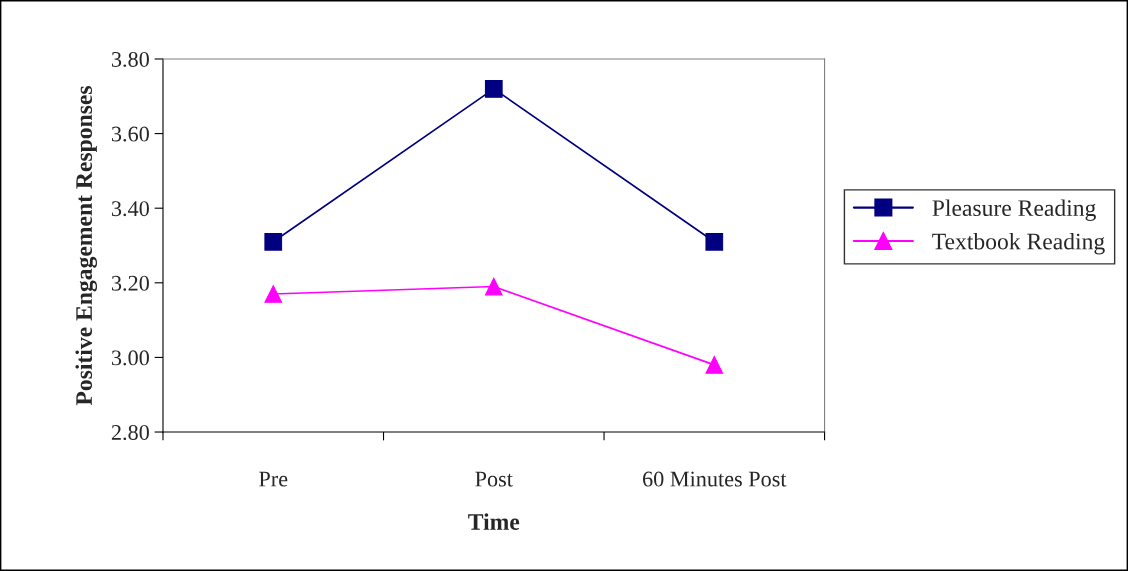 The image size is (1128, 571). What do you see at coordinates (1018, 243) in the screenshot?
I see `legend-label: Textbook Reading` at bounding box center [1018, 243].